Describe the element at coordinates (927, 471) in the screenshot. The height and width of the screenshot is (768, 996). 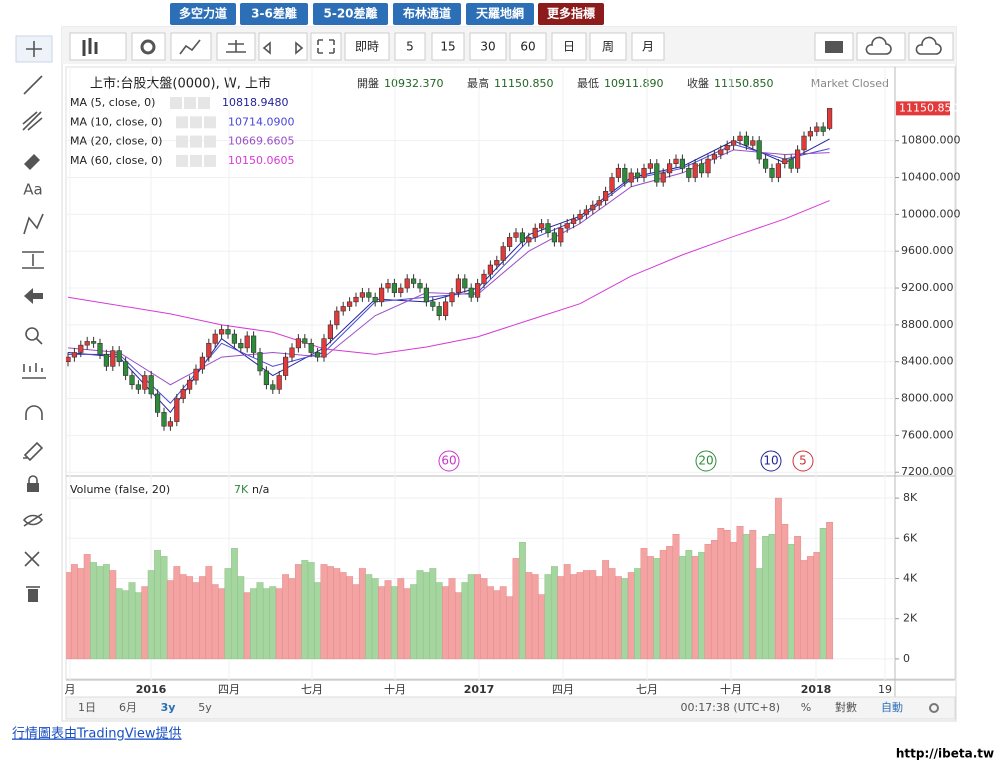
I see `y-tick-label: 7200.000` at that location.